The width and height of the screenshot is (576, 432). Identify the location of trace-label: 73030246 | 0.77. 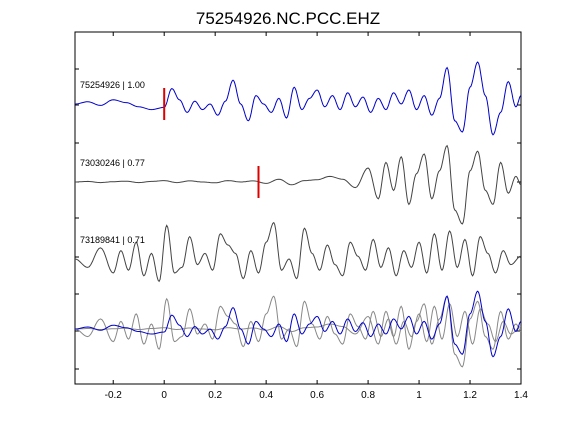
(112, 163).